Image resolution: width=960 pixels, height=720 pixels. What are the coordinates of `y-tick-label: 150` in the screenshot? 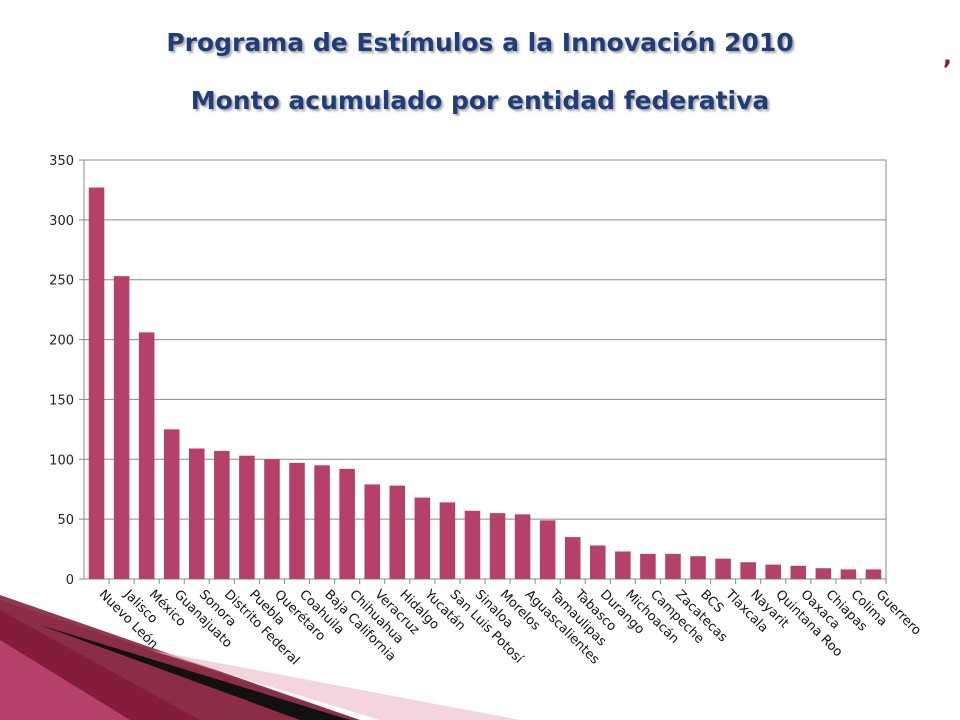 It's located at (61, 400).